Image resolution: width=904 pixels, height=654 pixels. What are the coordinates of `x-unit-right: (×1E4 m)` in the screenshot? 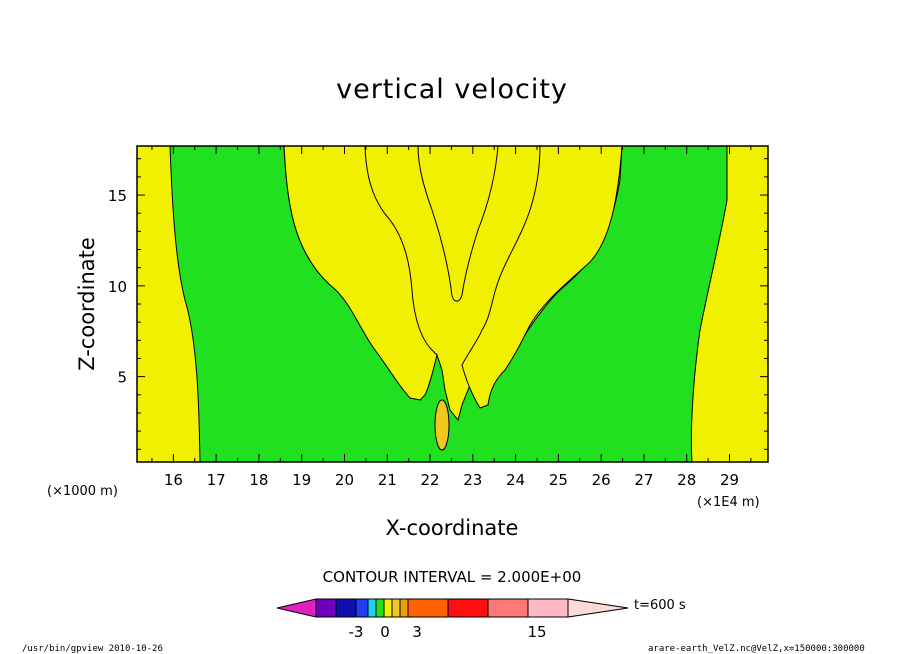 It's located at (728, 502).